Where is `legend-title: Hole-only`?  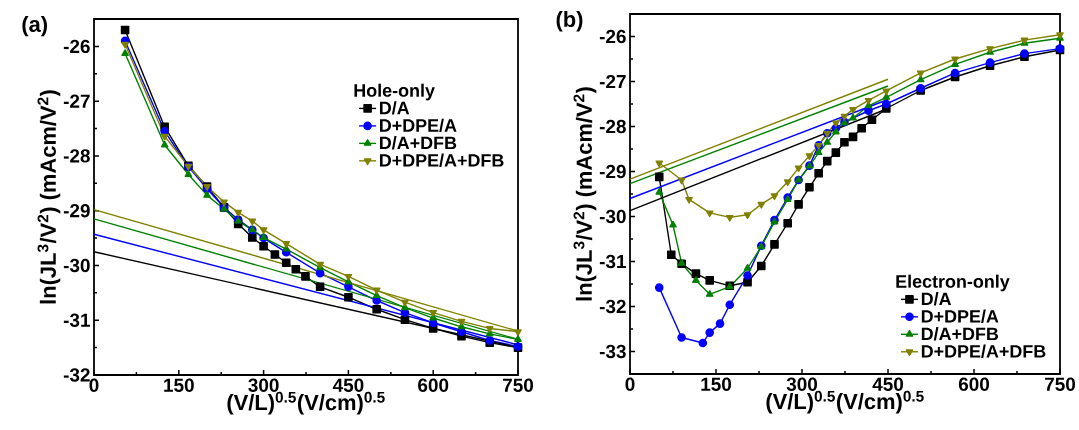
legend-title: Hole-only is located at coordinates (394, 92).